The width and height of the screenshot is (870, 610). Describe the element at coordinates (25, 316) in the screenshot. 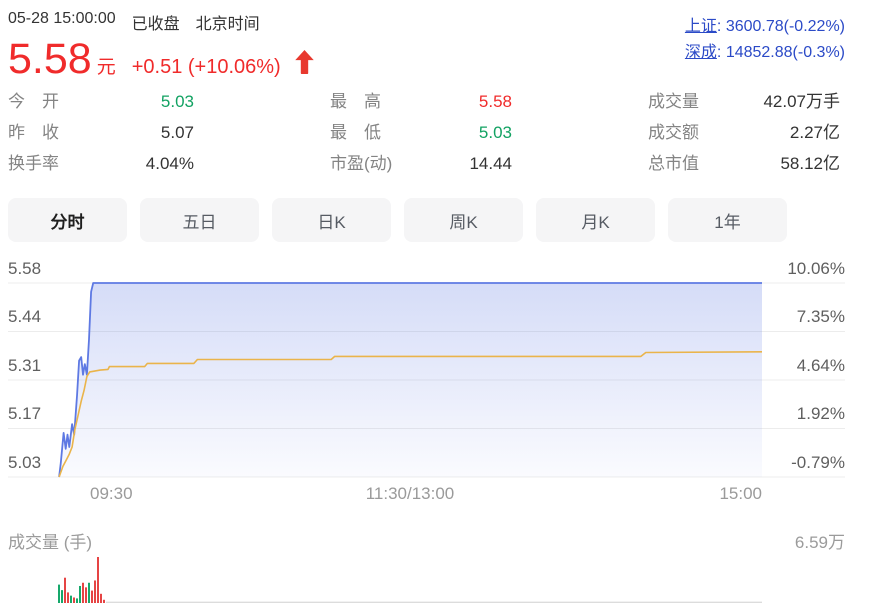

I see `y-axis-left-label-1: 5.44` at that location.